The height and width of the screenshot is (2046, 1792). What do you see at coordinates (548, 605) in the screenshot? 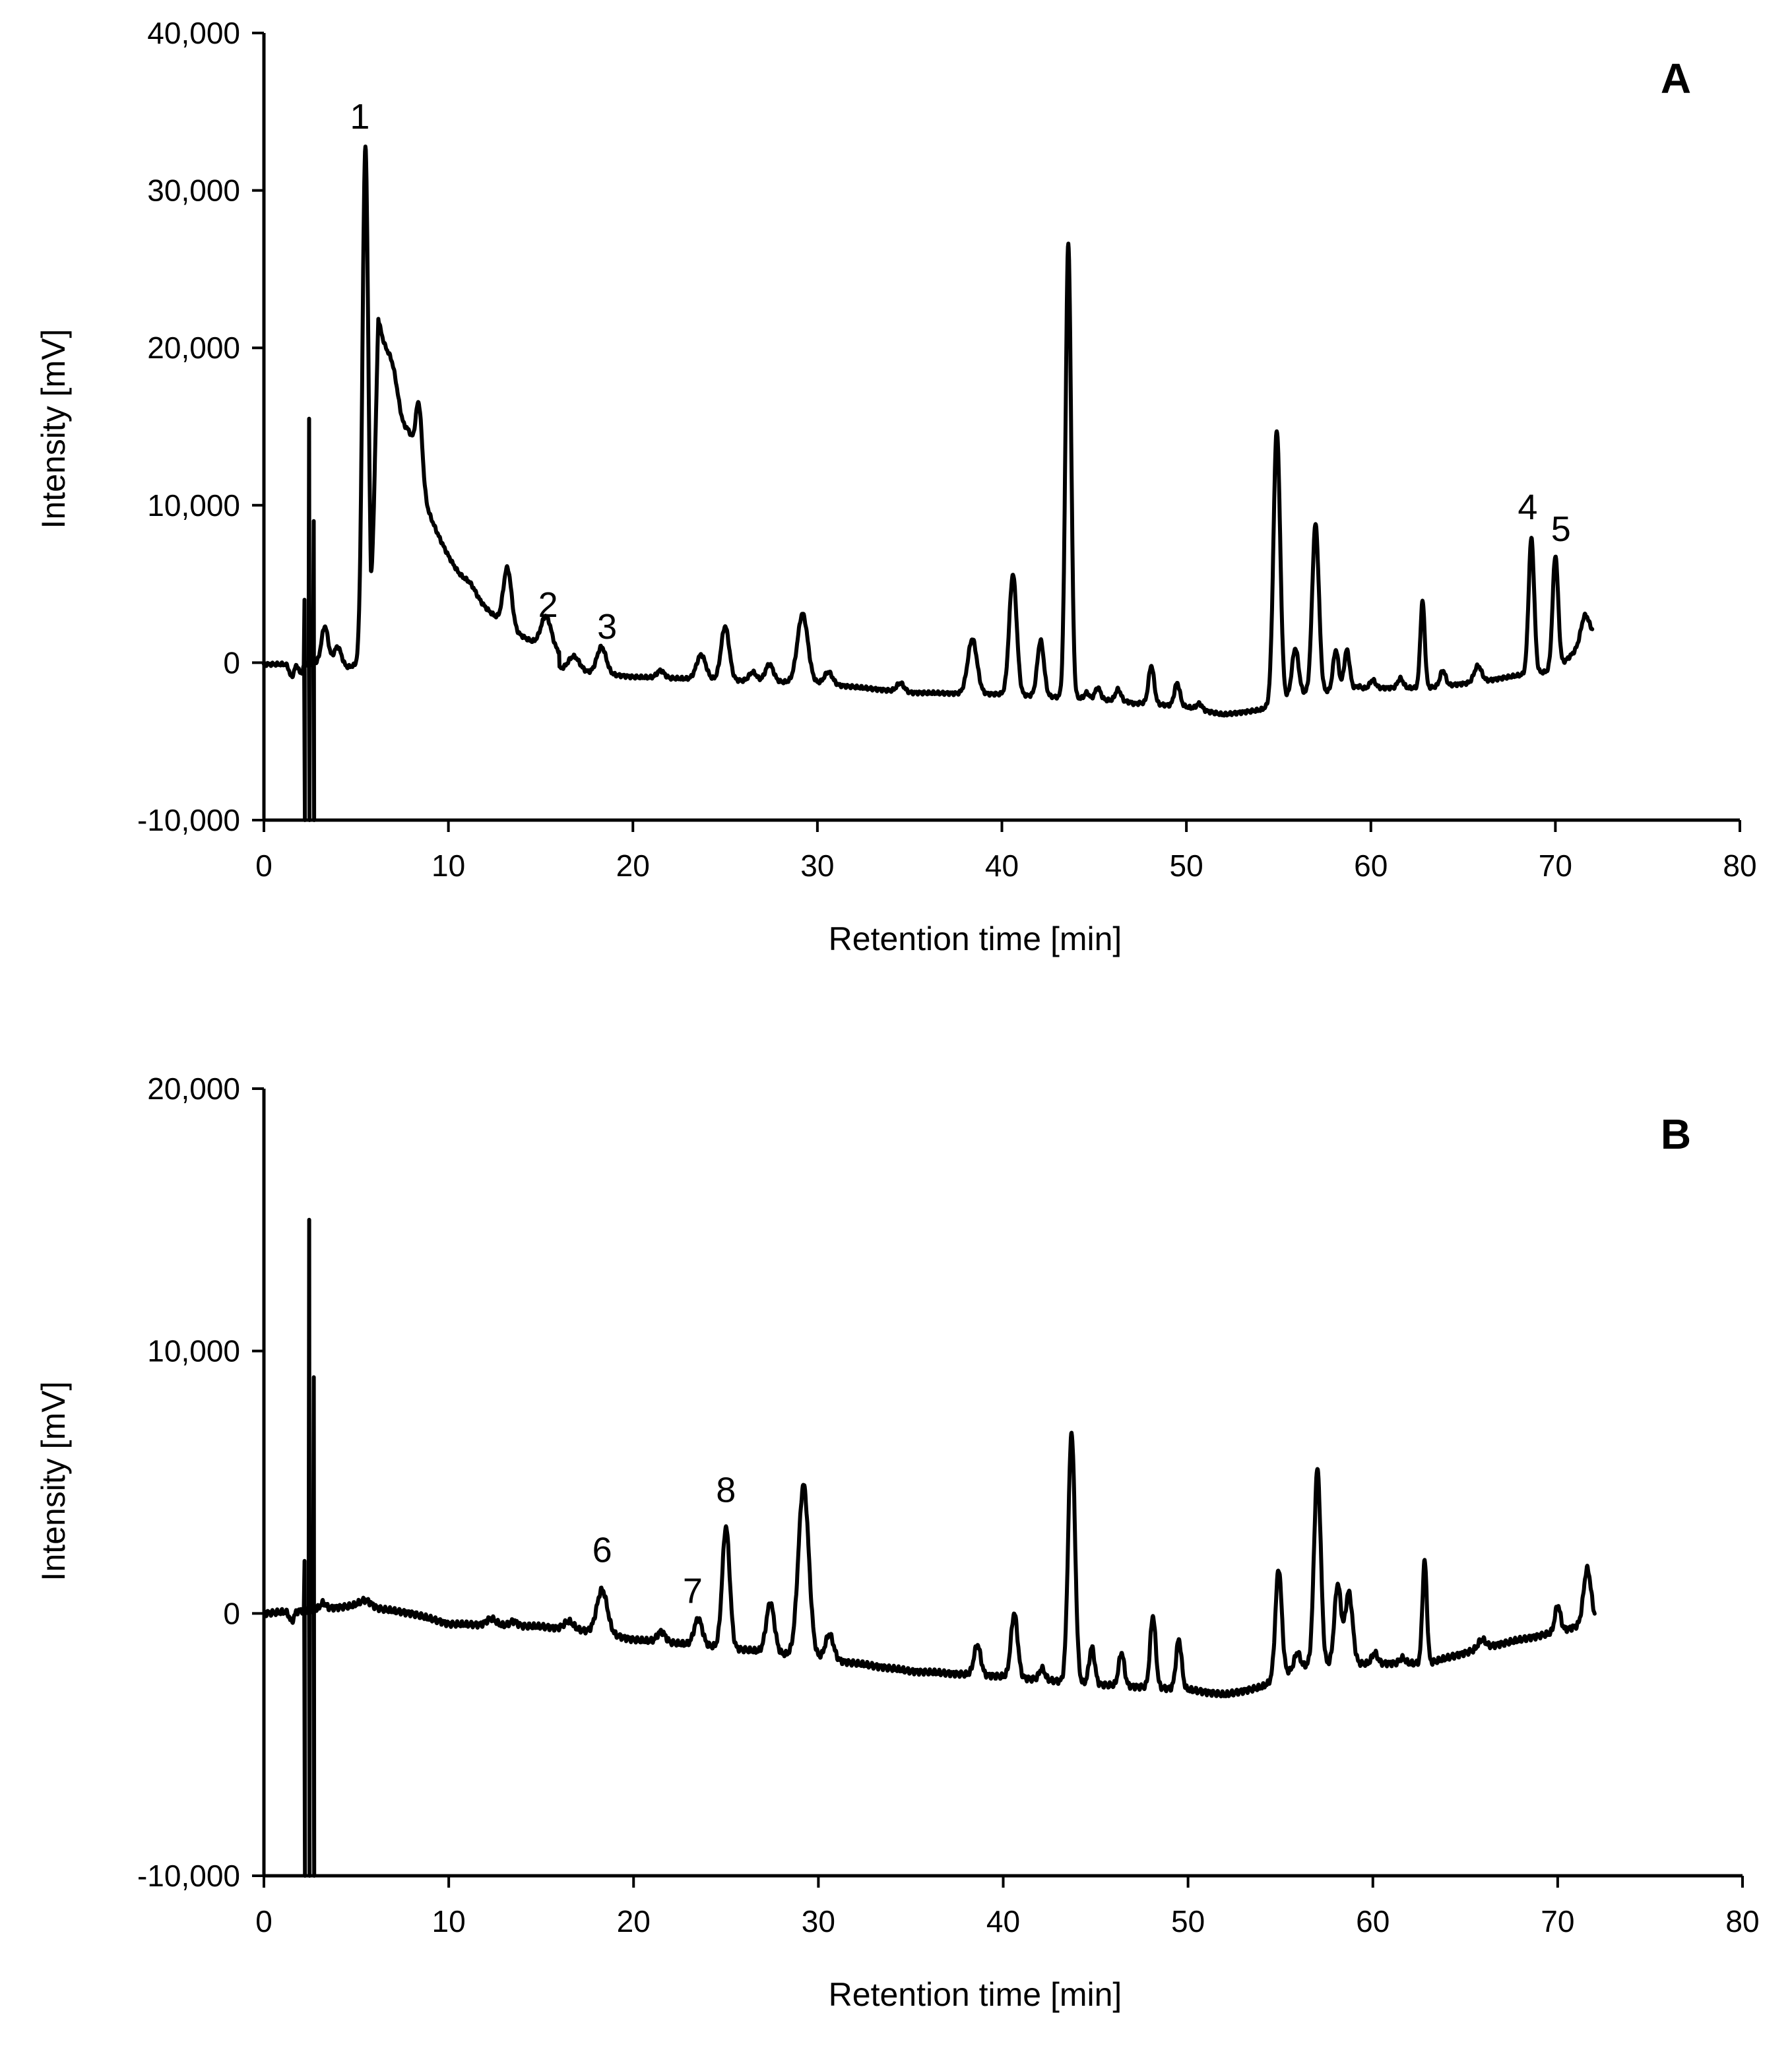
I see `peak-label-2: 2` at bounding box center [548, 605].